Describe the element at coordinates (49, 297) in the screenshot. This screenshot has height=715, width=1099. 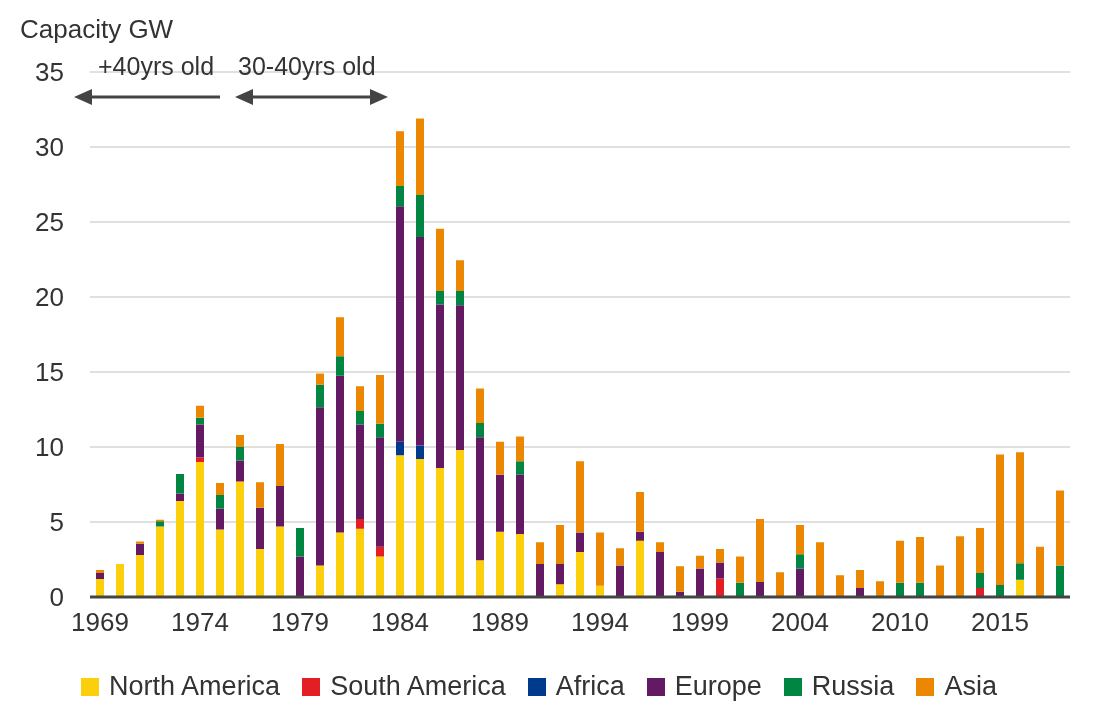
I see `y-tick-label: 20` at that location.